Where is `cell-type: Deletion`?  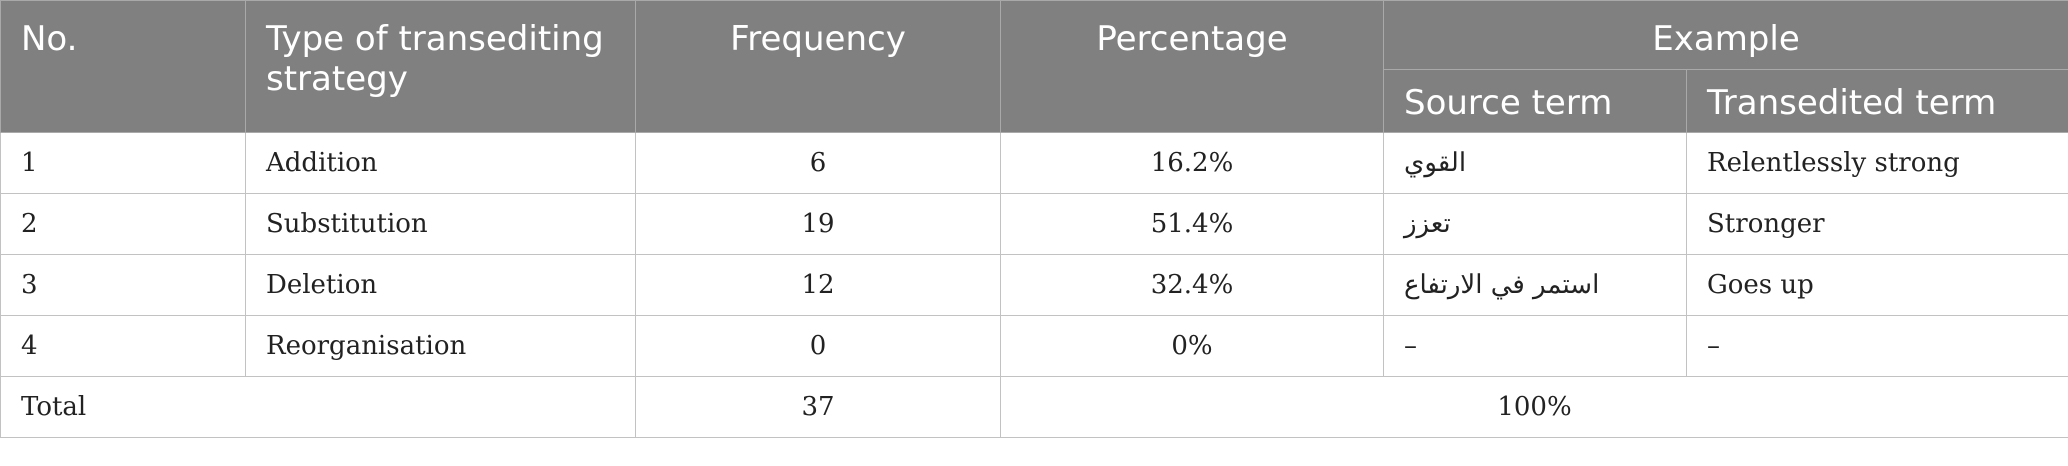 cell-type: Deletion is located at coordinates (440, 285).